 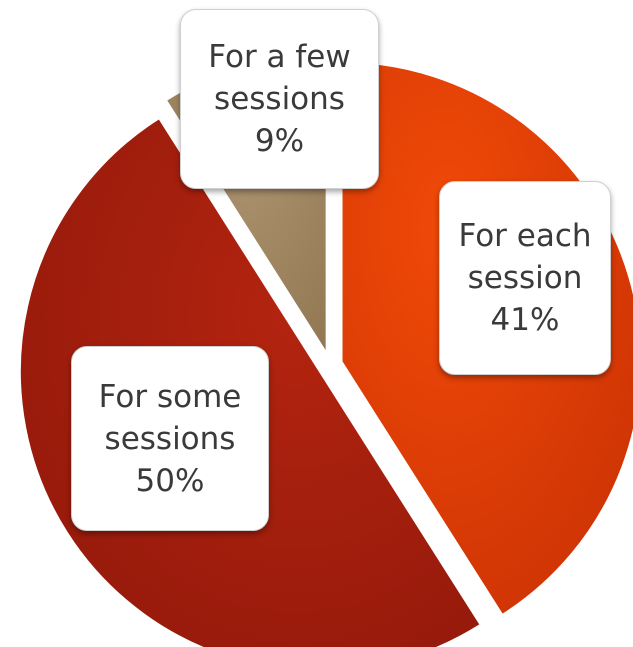 I want to click on slice-label-line1: For some, so click(x=170, y=396).